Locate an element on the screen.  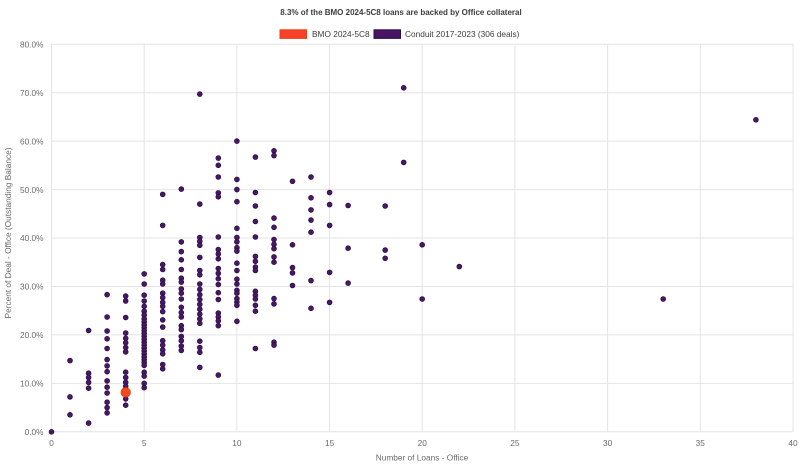
svg-text: 40.0% is located at coordinates (32, 238).